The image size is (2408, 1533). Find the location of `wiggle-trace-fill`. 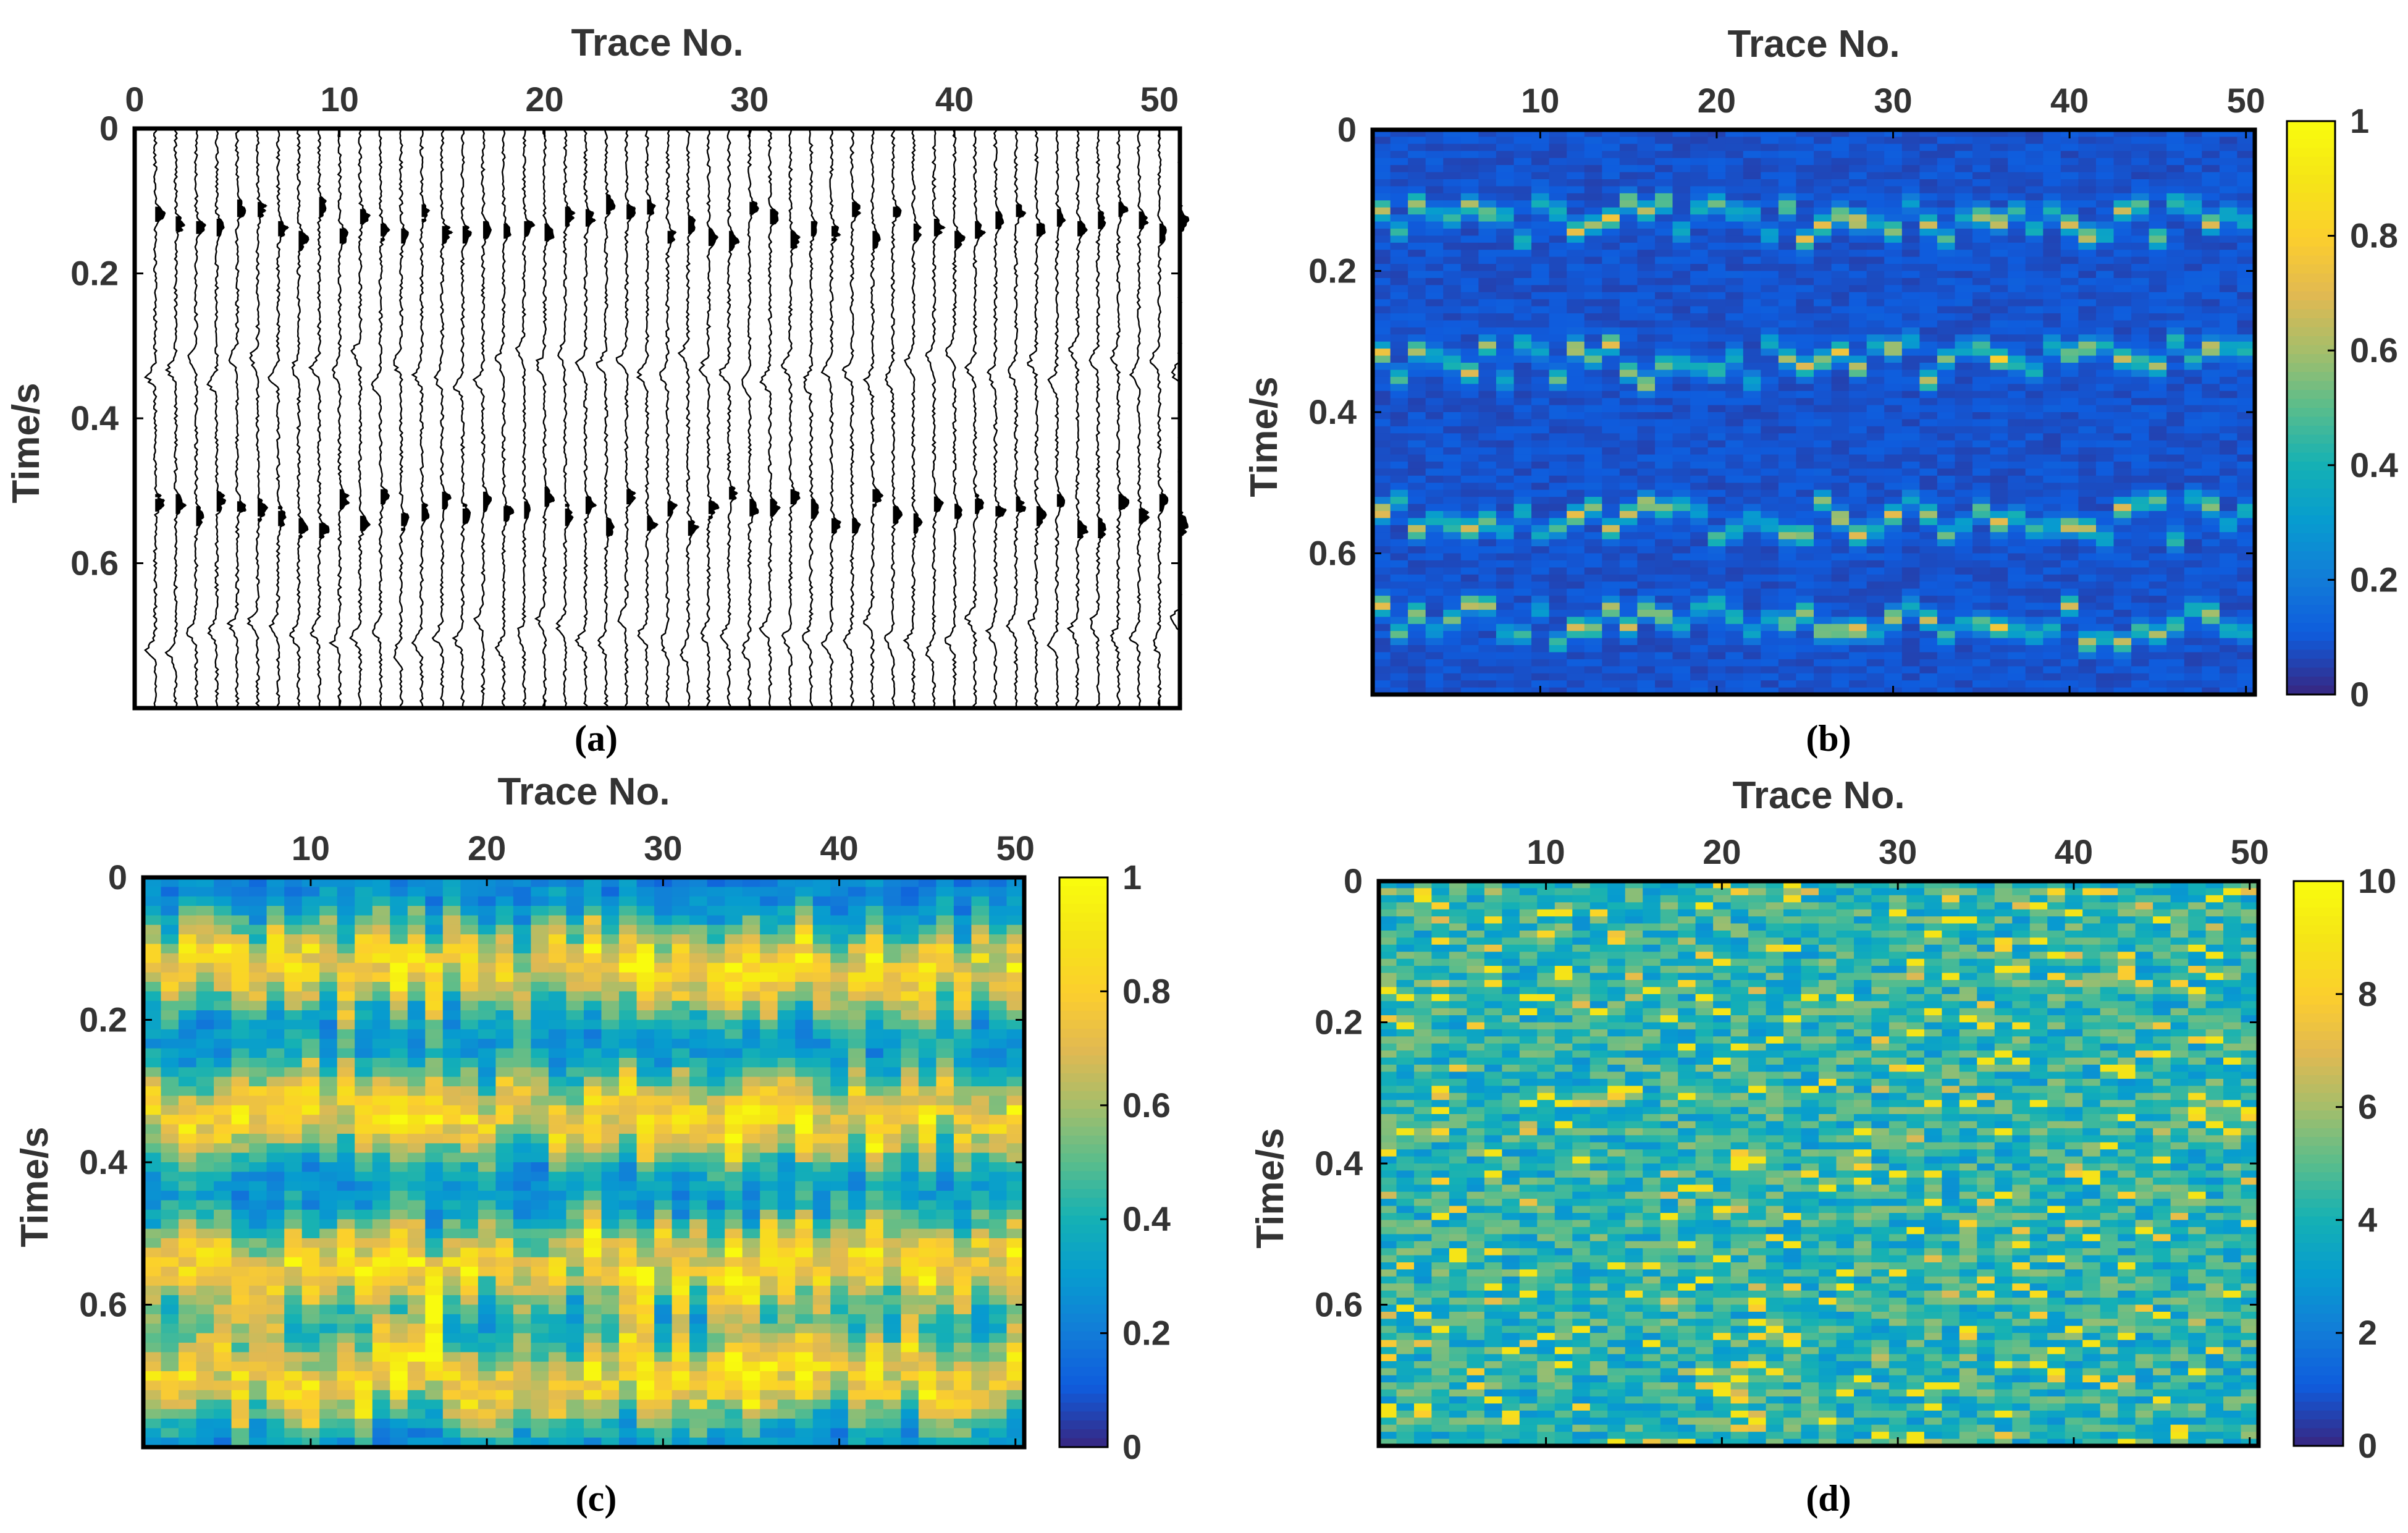

wiggle-trace-fill is located at coordinates (672, 373).